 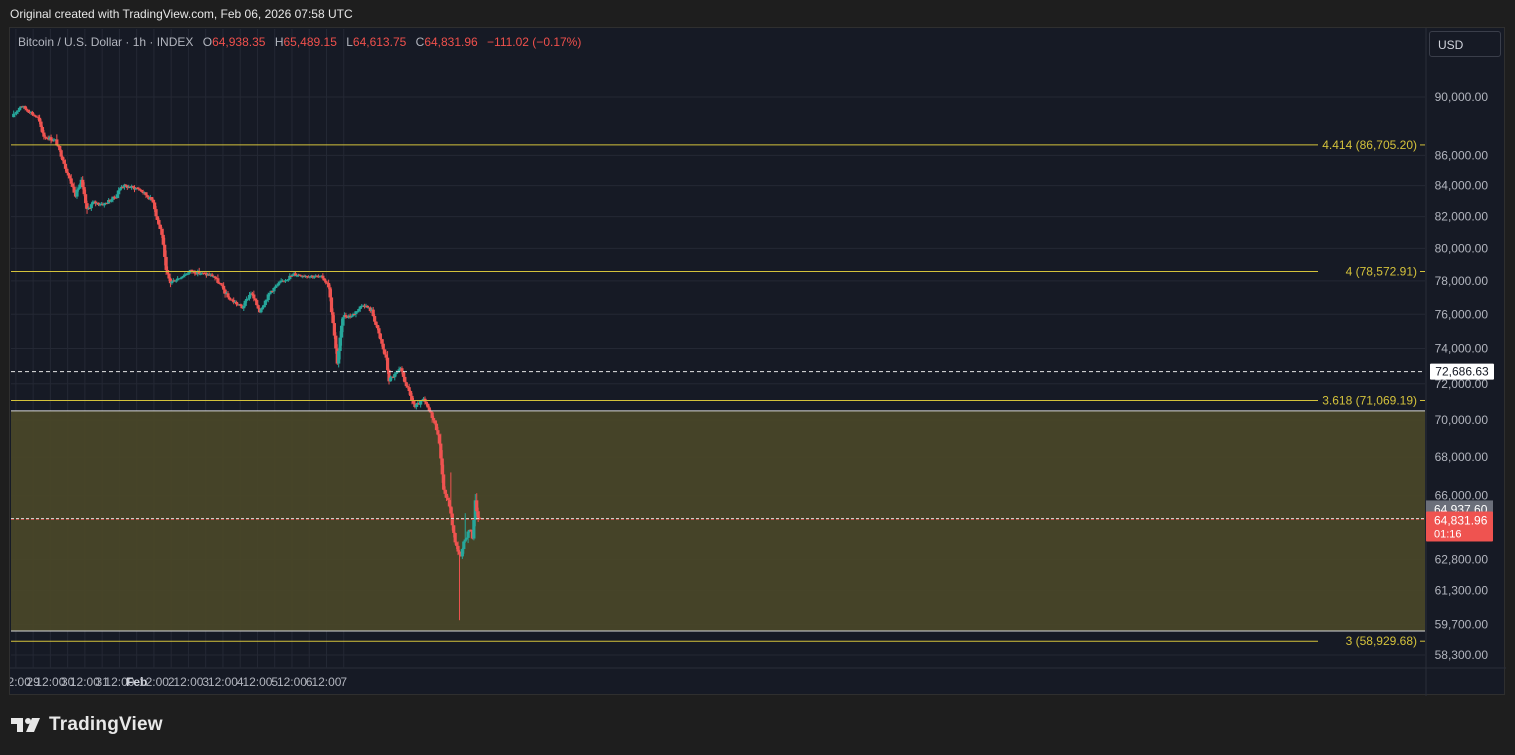 I want to click on tradingview-logo: TradingView, so click(x=87, y=725).